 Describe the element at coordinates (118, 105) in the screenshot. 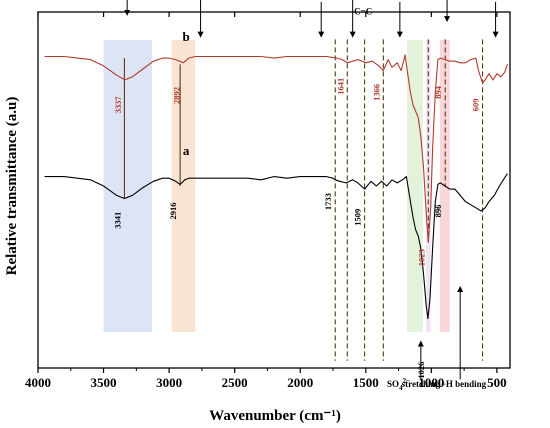

I see `peak-label-3337: 3337` at that location.